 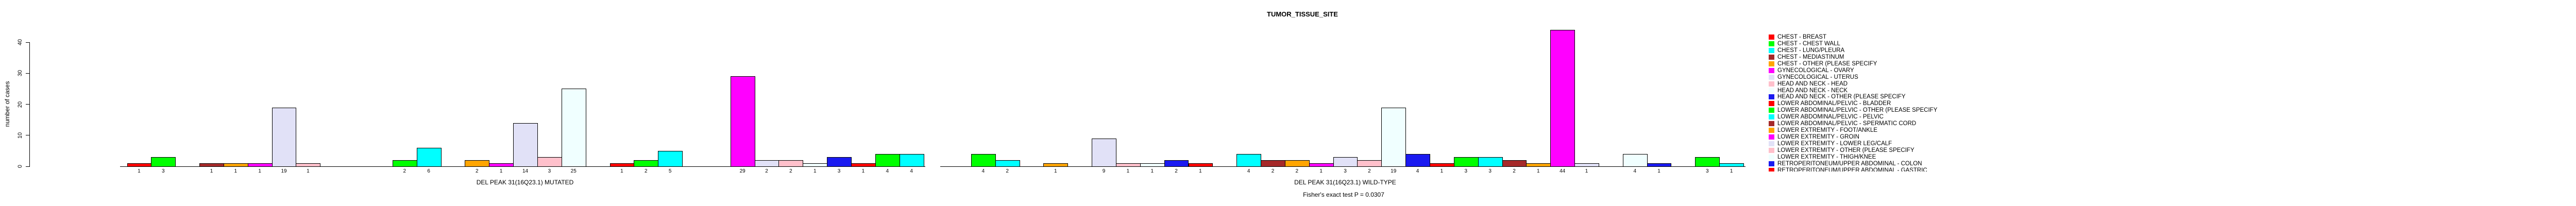 What do you see at coordinates (1104, 171) in the screenshot?
I see `bar-value-label: 9` at bounding box center [1104, 171].